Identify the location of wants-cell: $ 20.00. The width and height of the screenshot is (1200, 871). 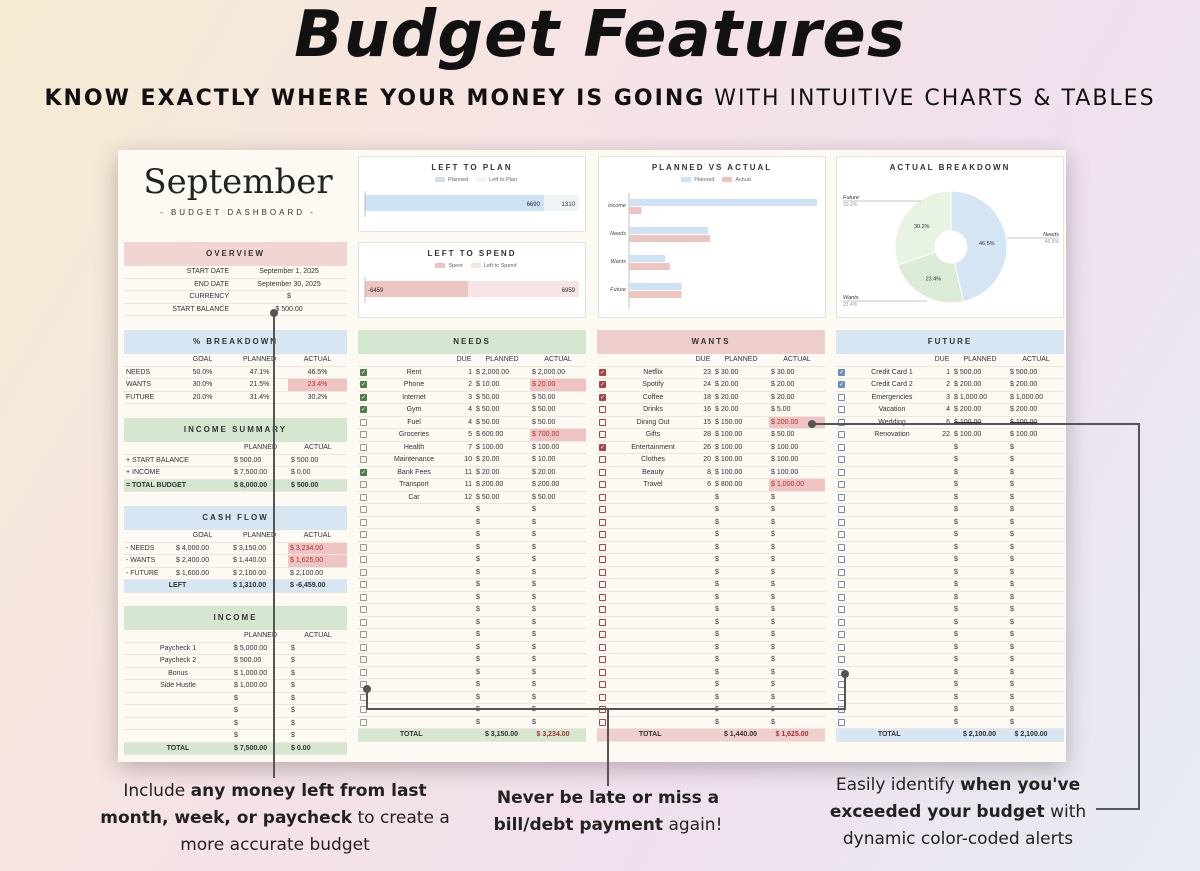
(783, 384).